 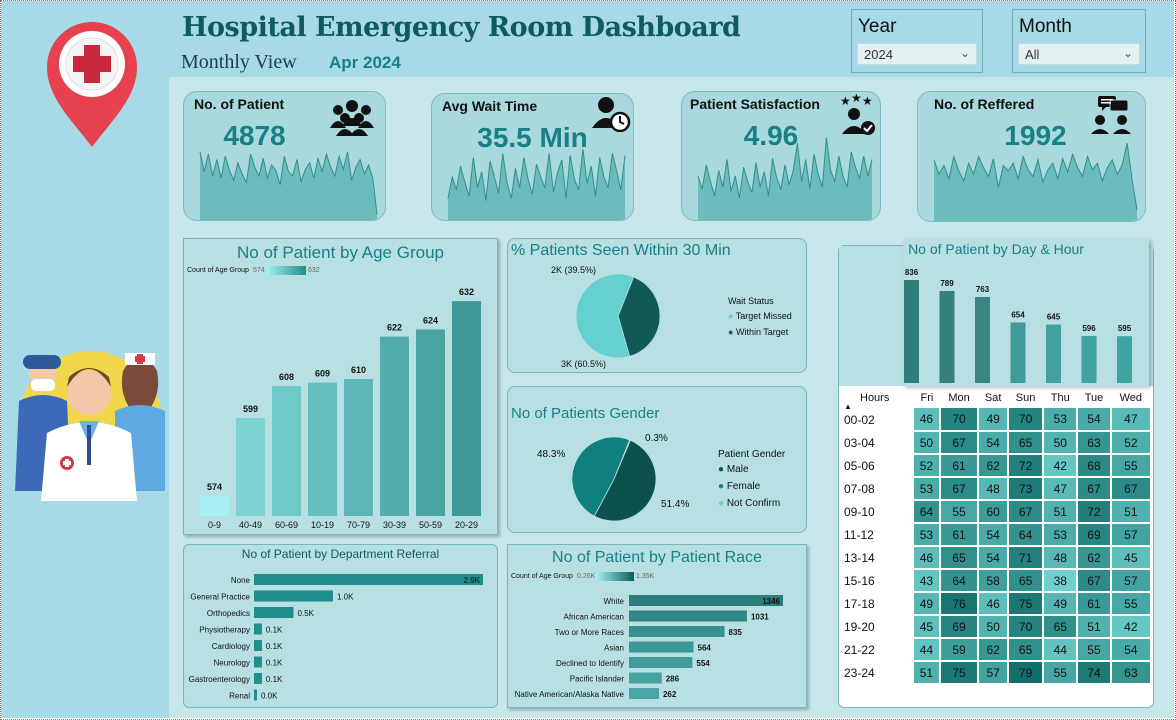 I want to click on hospital-pin-logo-icon, so click(x=92, y=84).